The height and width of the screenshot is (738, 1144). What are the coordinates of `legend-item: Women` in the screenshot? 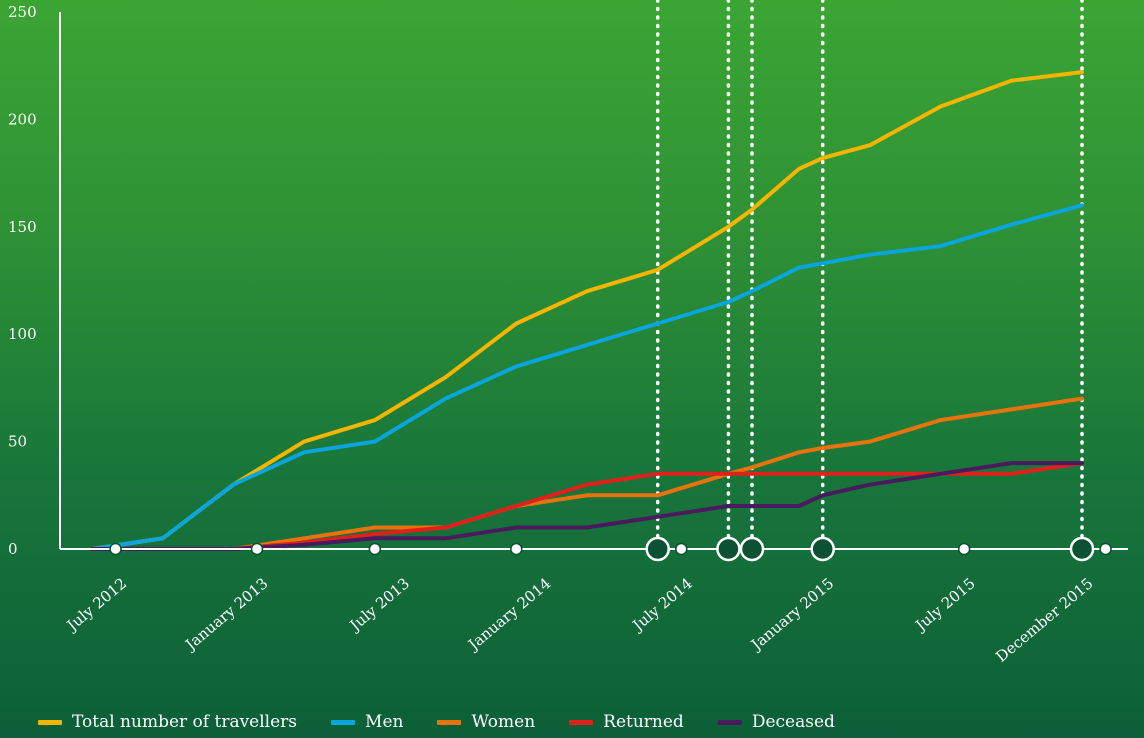 It's located at (486, 722).